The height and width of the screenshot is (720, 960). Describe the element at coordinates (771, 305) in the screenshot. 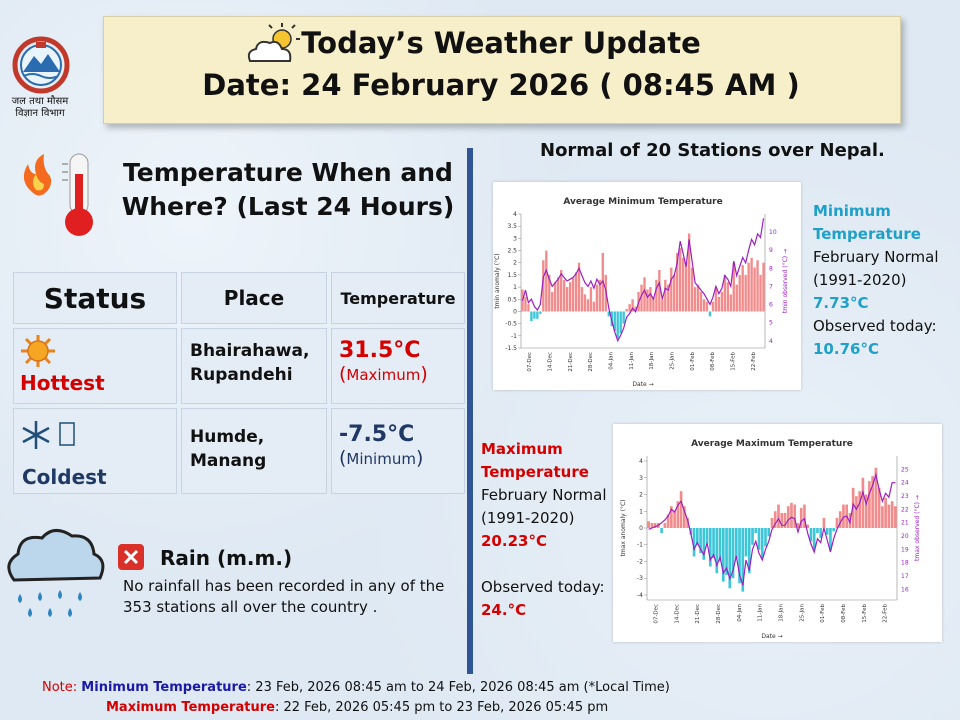

I see `y2-tick-label: 6` at that location.